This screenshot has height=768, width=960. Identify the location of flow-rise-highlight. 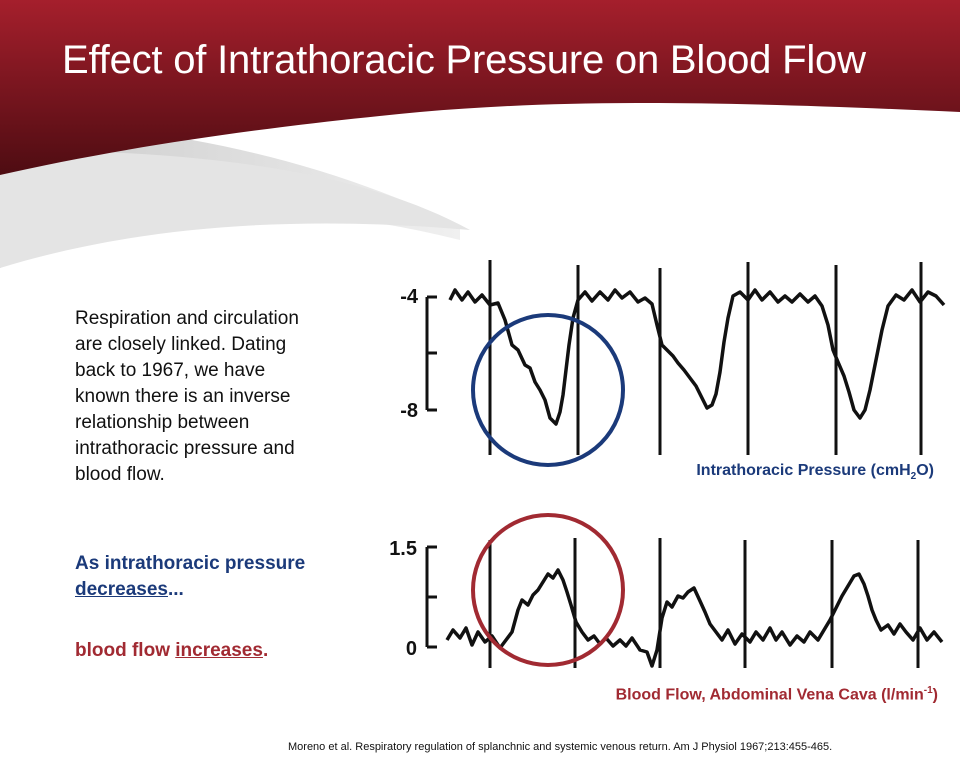
(548, 590).